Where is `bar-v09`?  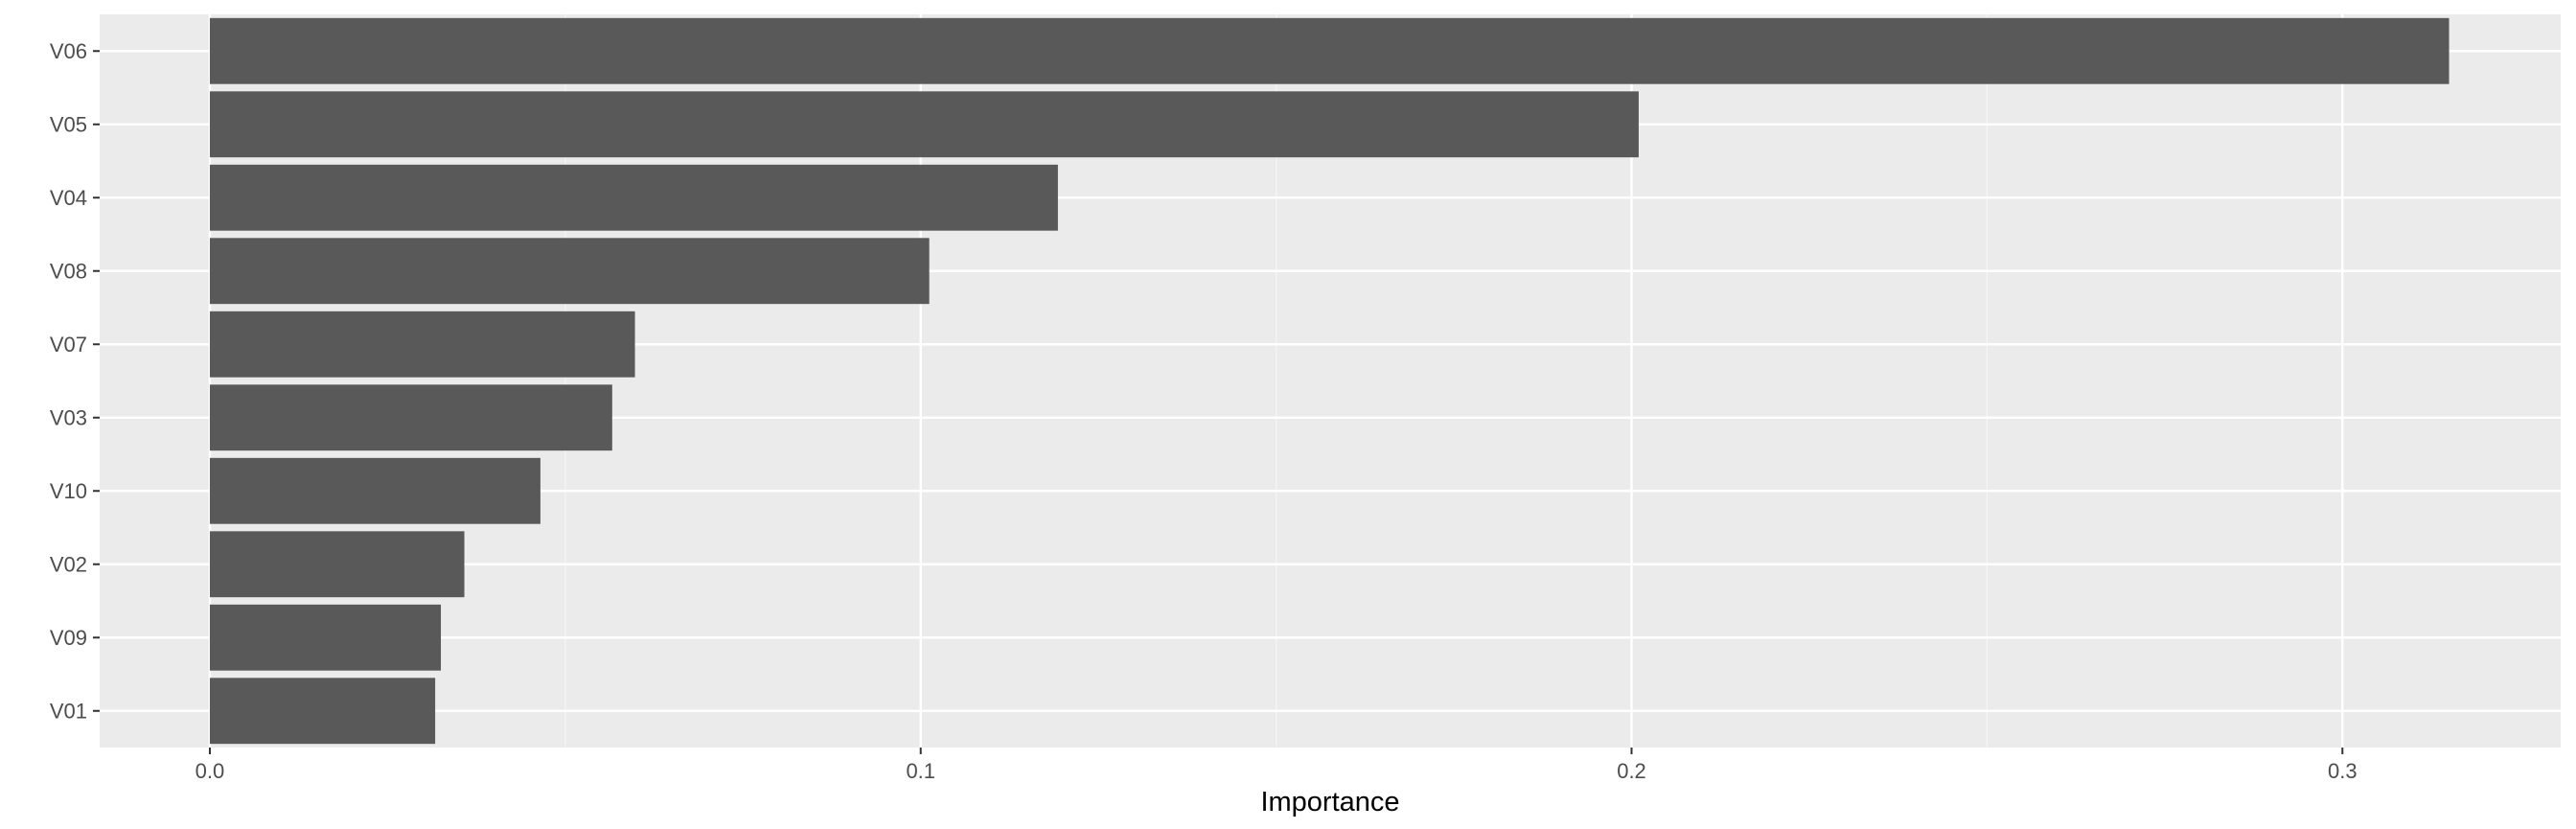
bar-v09 is located at coordinates (325, 637).